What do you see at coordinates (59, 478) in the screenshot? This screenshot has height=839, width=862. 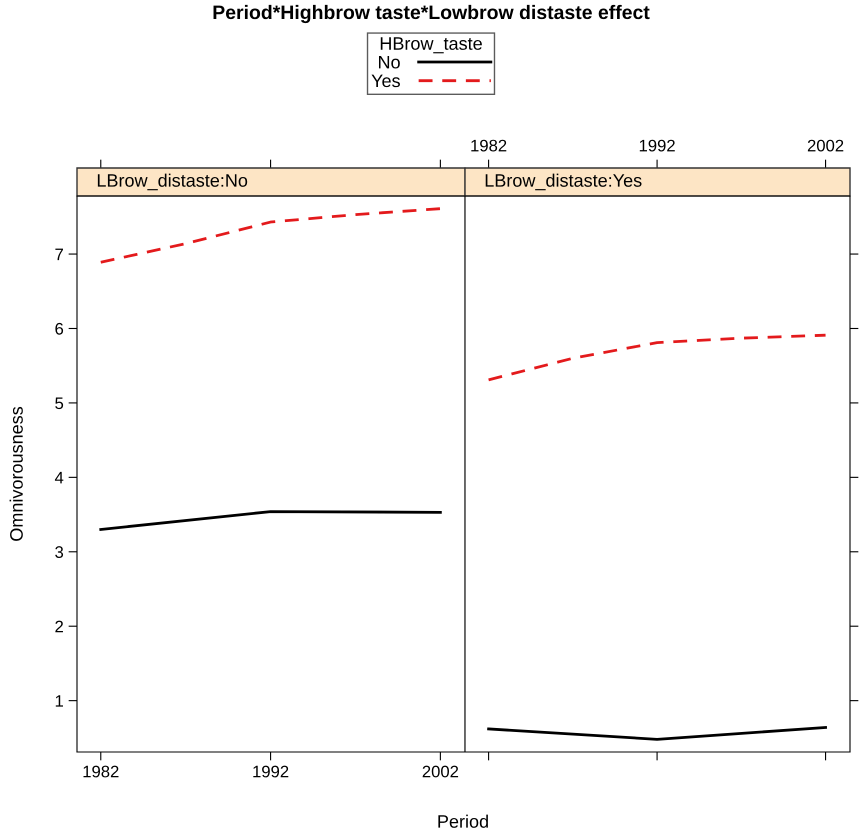 I see `y-tick-label: 4` at bounding box center [59, 478].